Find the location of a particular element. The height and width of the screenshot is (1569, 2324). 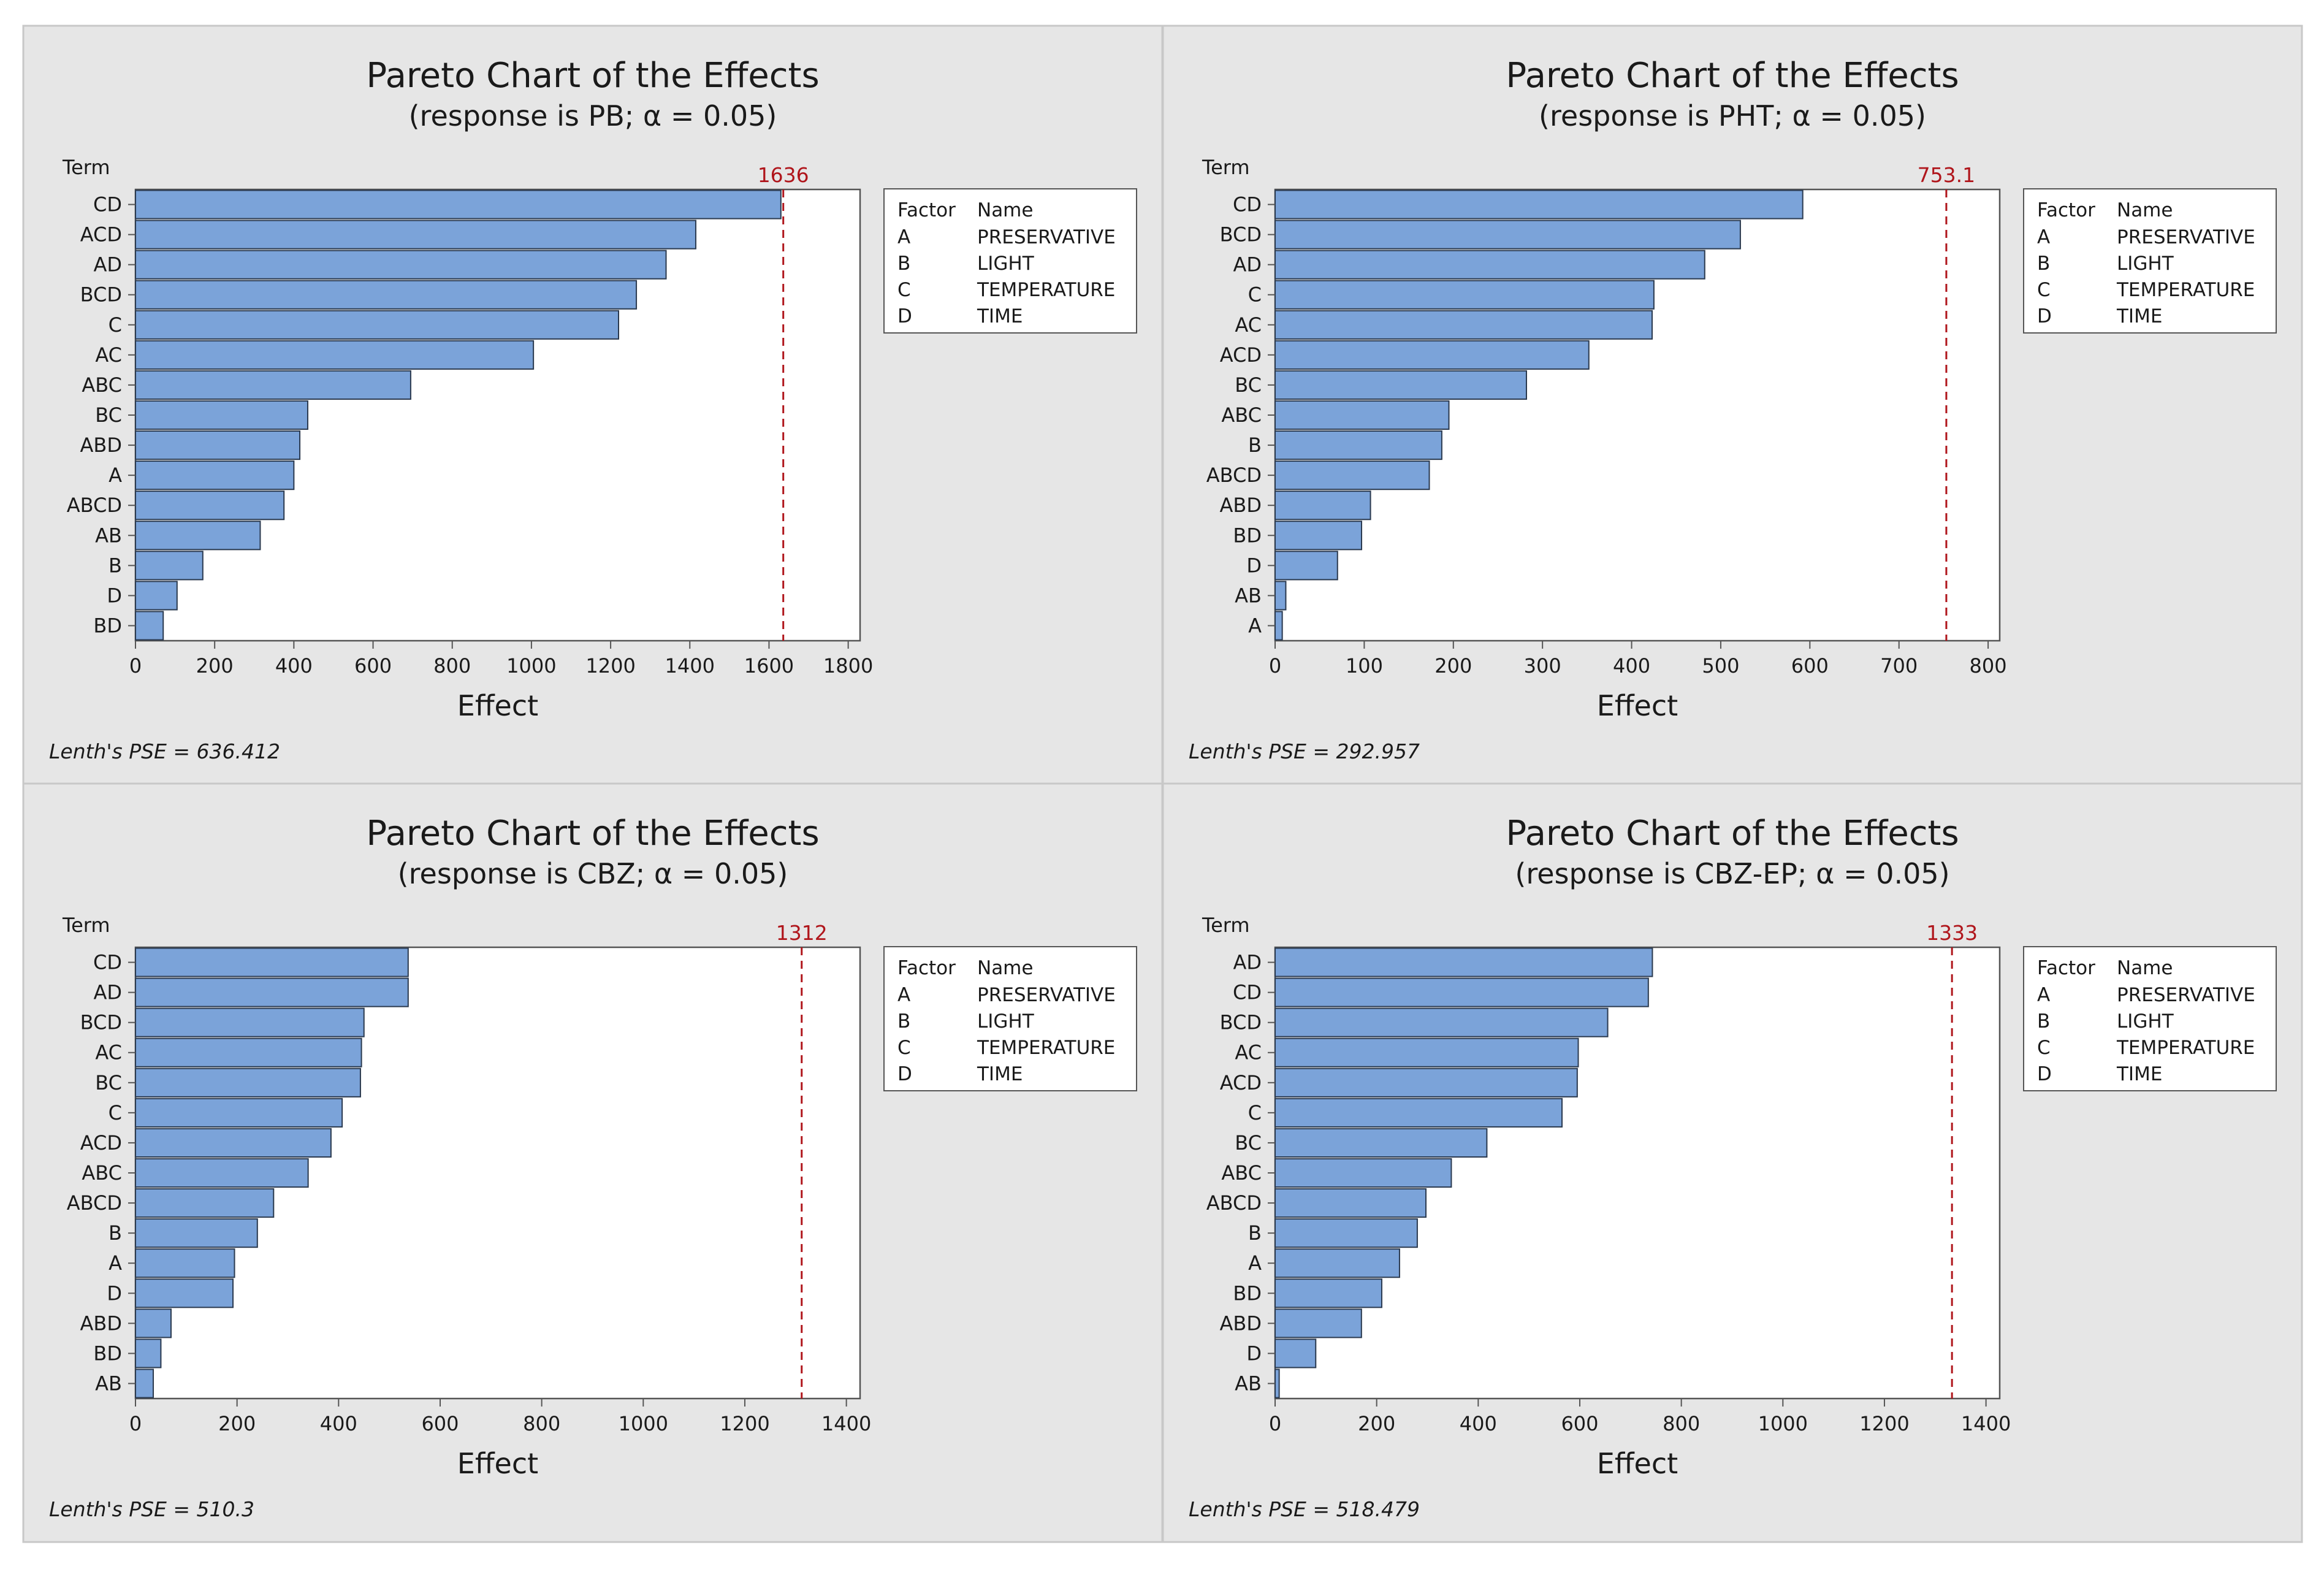

legend-factor-code: A is located at coordinates (904, 995).